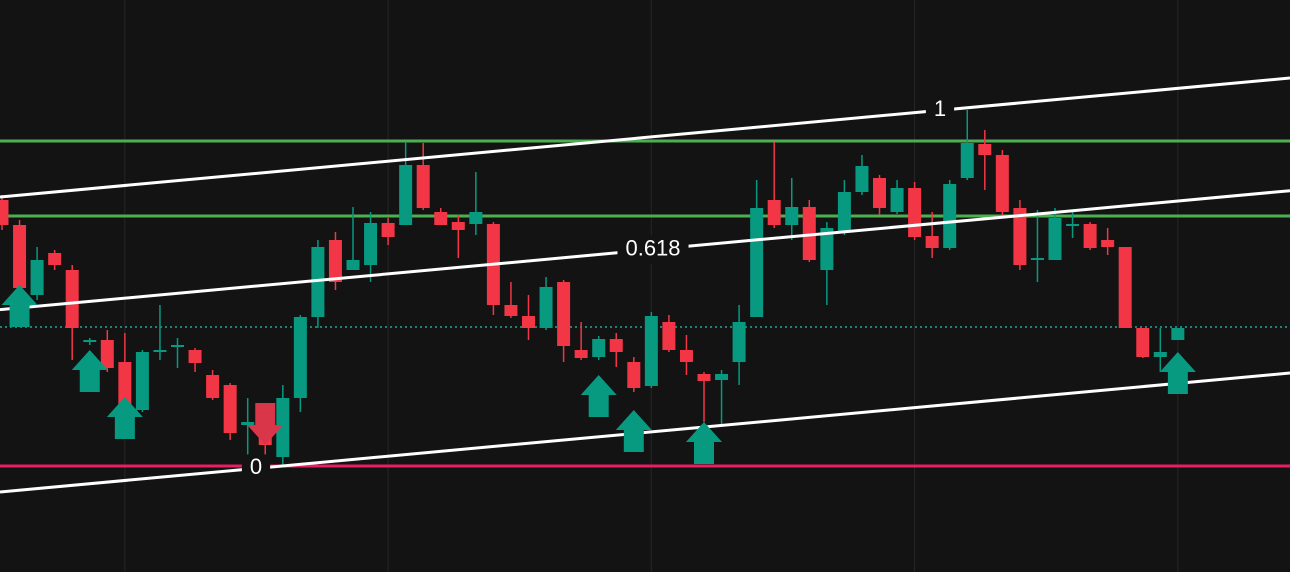  I want to click on channel-label: 0, so click(256, 466).